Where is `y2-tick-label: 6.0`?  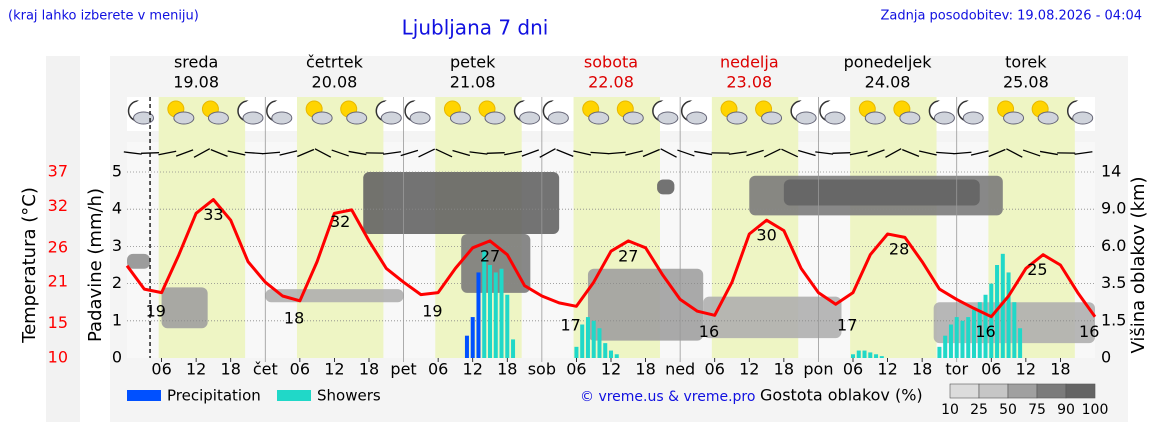
y2-tick-label: 6.0 is located at coordinates (1113, 245).